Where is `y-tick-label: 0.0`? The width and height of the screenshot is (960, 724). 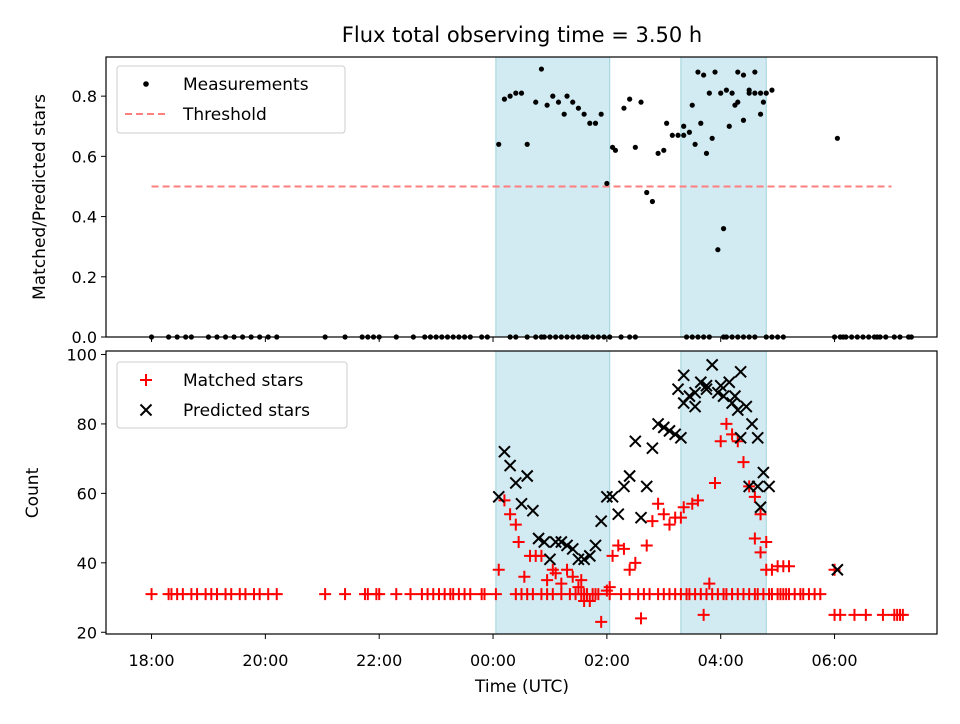
y-tick-label: 0.0 is located at coordinates (84, 337).